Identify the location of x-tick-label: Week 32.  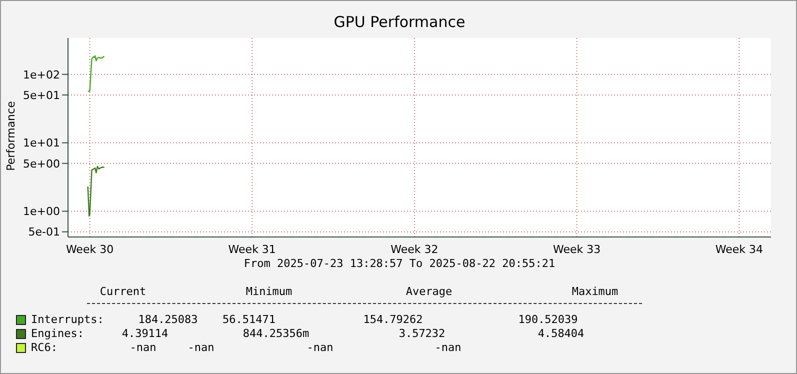
(414, 249).